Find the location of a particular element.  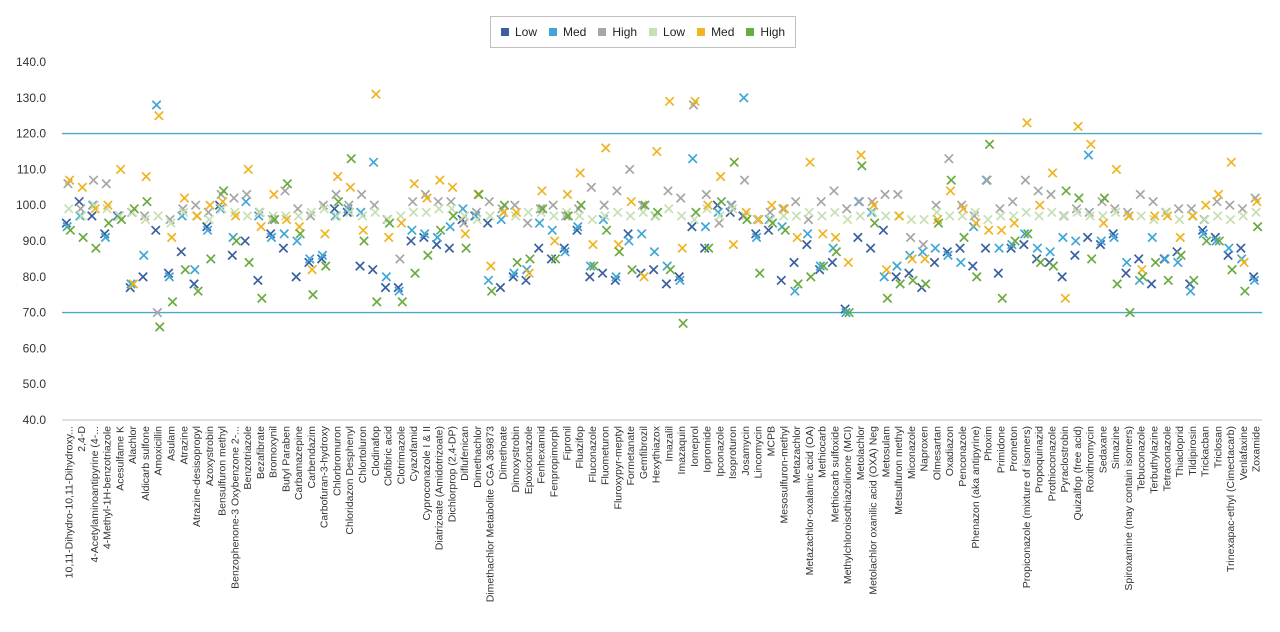

x-tick-label: Carbofuran-3-hydroxy is located at coordinates (325, 476).